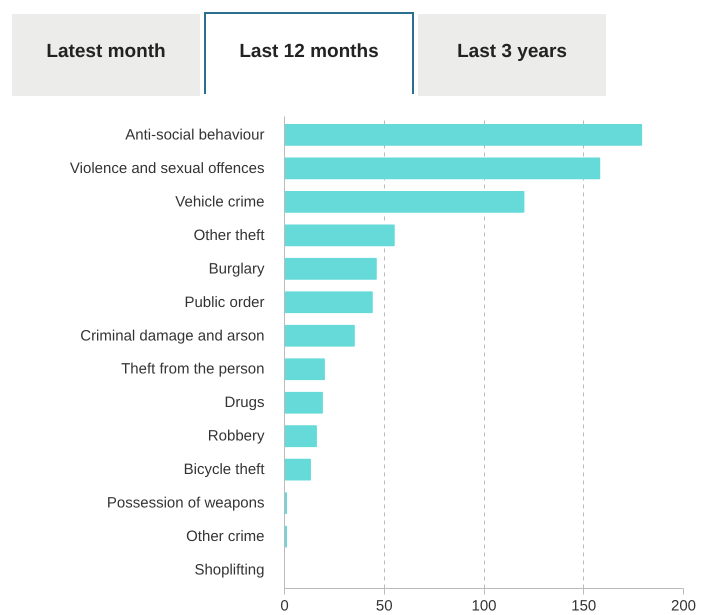 The image size is (705, 615). Describe the element at coordinates (193, 369) in the screenshot. I see `y-tick-label: Theft from the person` at that location.